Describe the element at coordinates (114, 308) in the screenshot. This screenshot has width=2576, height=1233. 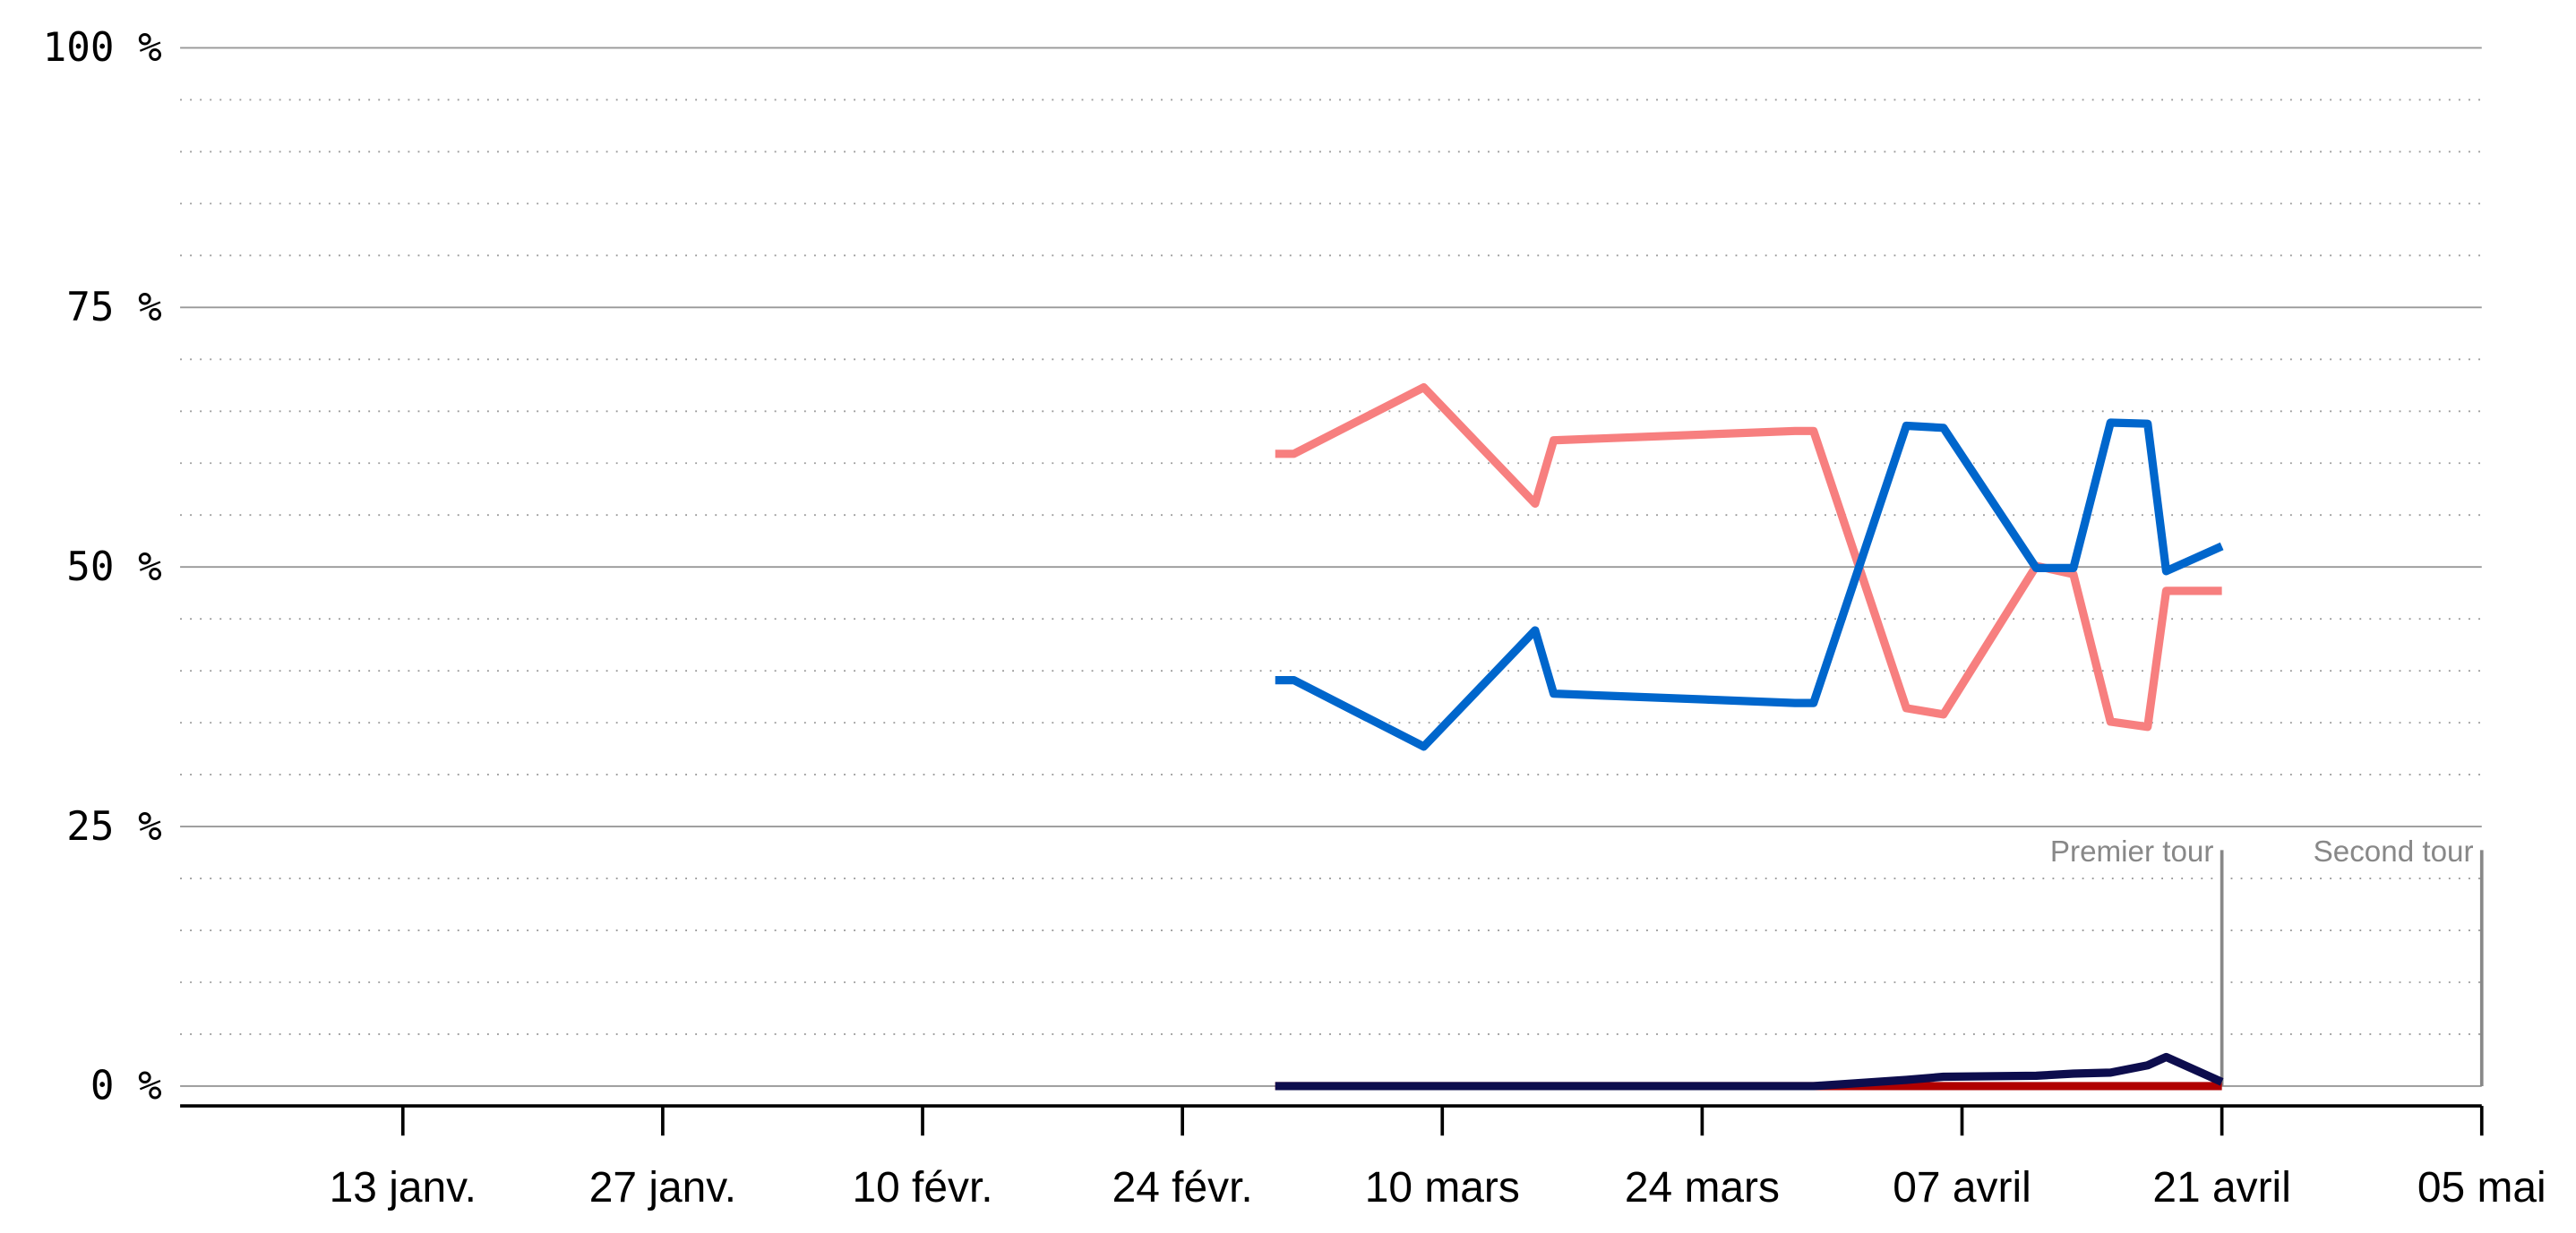
I see `y-tick-label: 75 %` at that location.